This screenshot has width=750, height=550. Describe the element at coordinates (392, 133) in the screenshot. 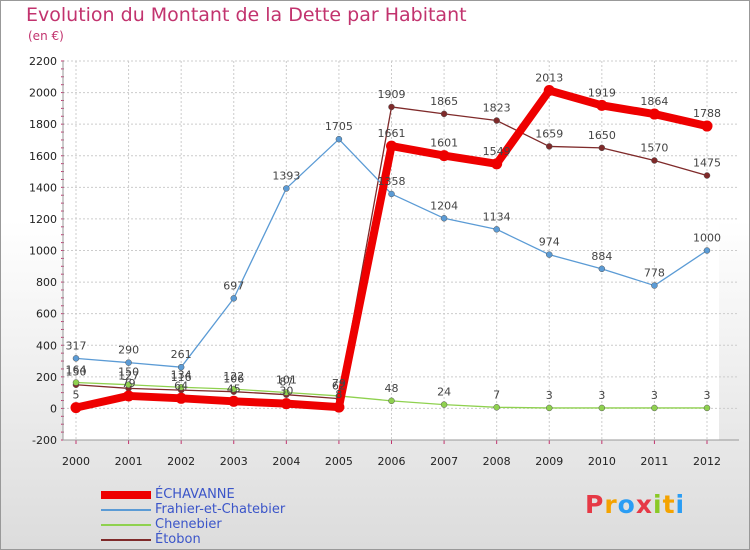

I see `data-label: 1661` at that location.